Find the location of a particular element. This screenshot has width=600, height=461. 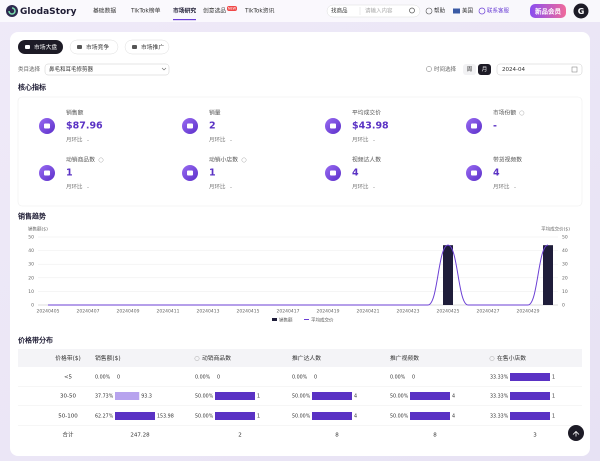

share-label: 37.73% is located at coordinates (104, 397).